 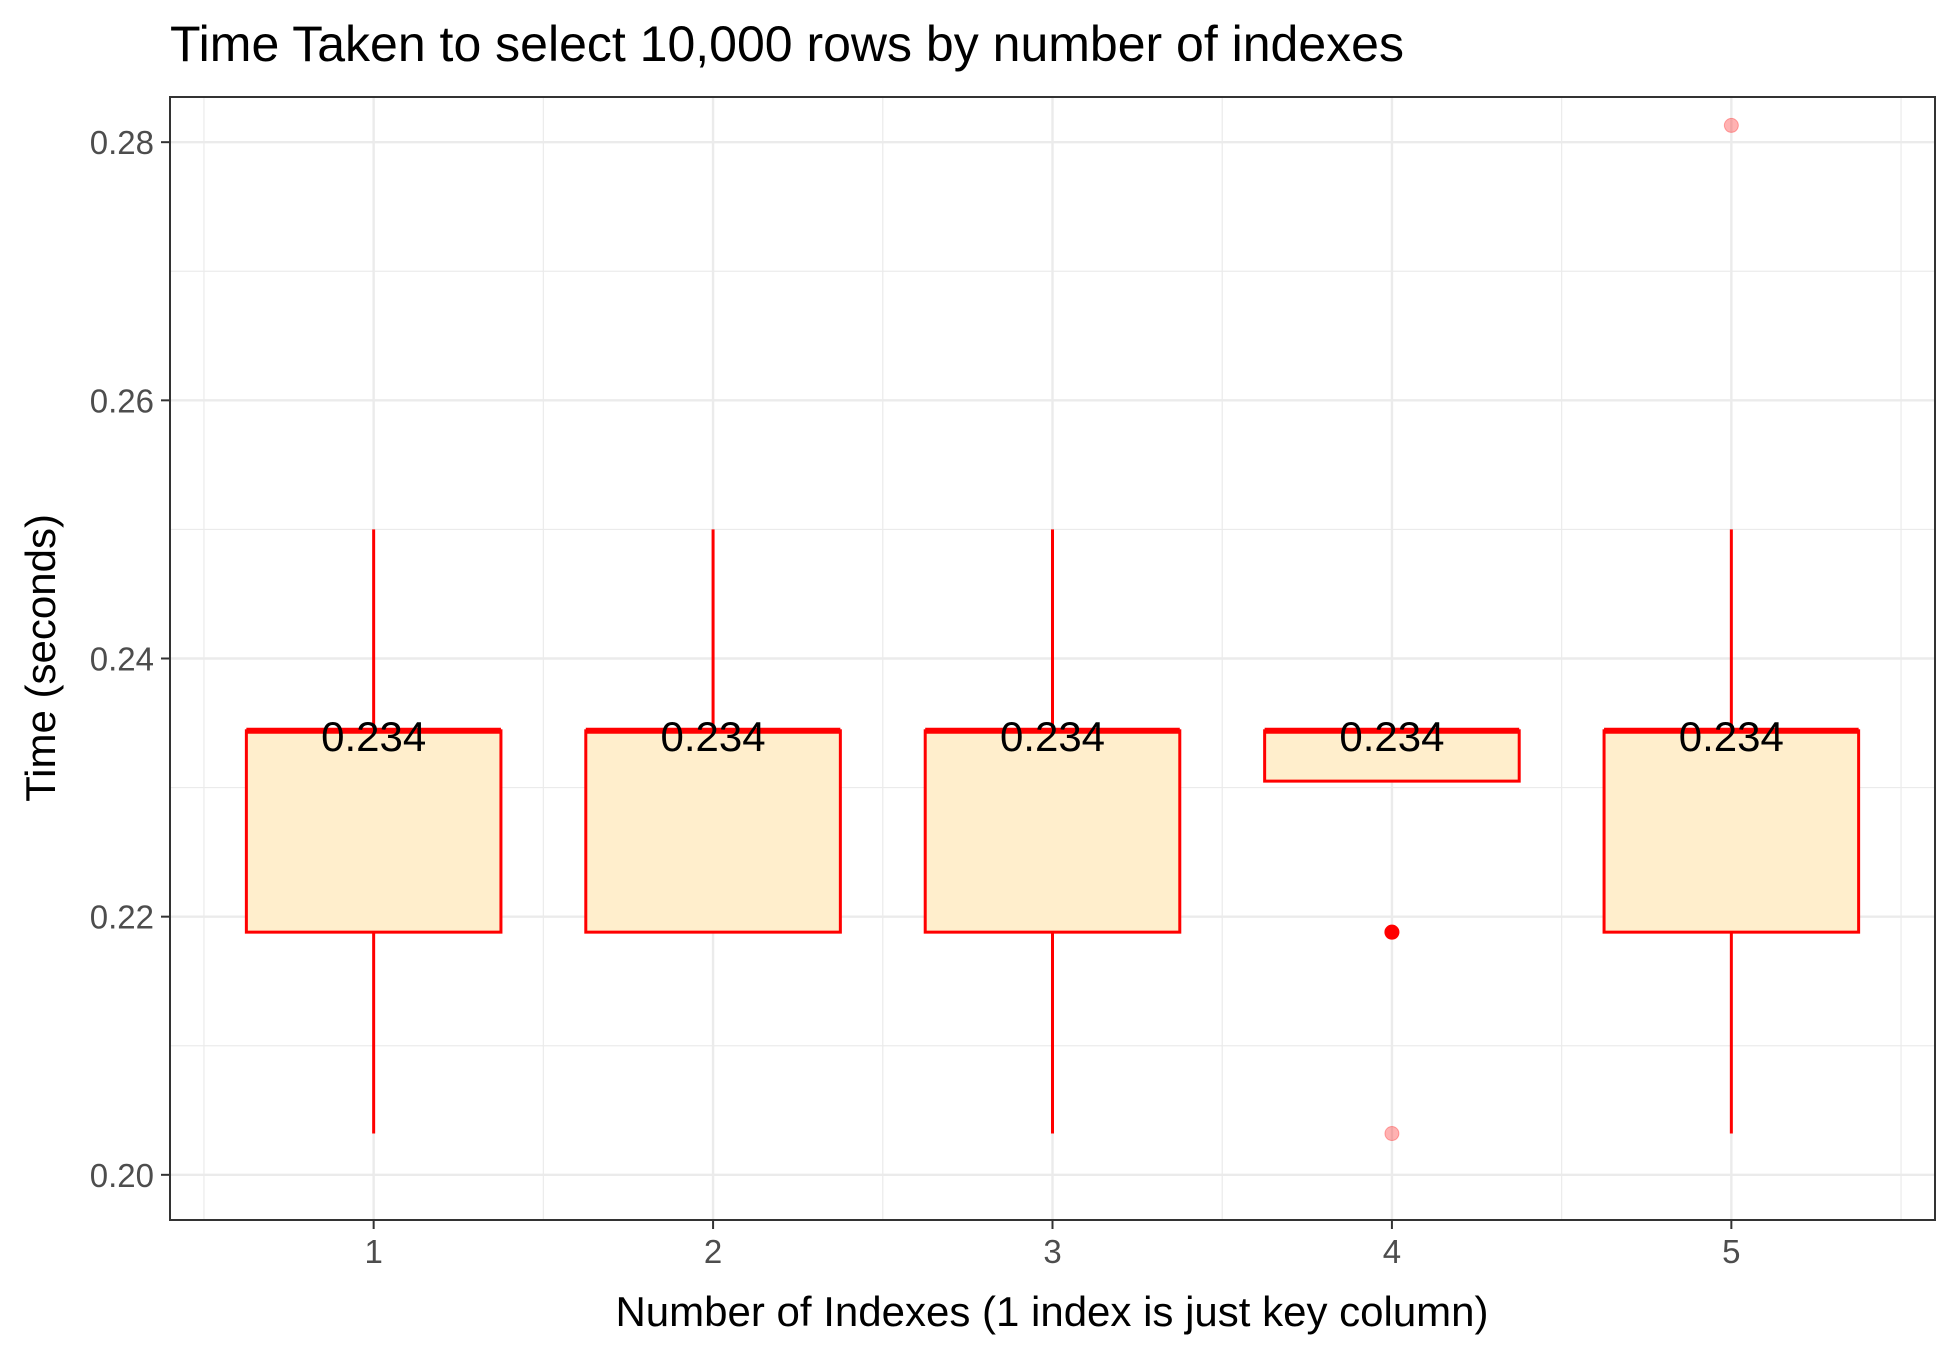 What do you see at coordinates (122, 142) in the screenshot?
I see `y-tick-label: 0.28` at bounding box center [122, 142].